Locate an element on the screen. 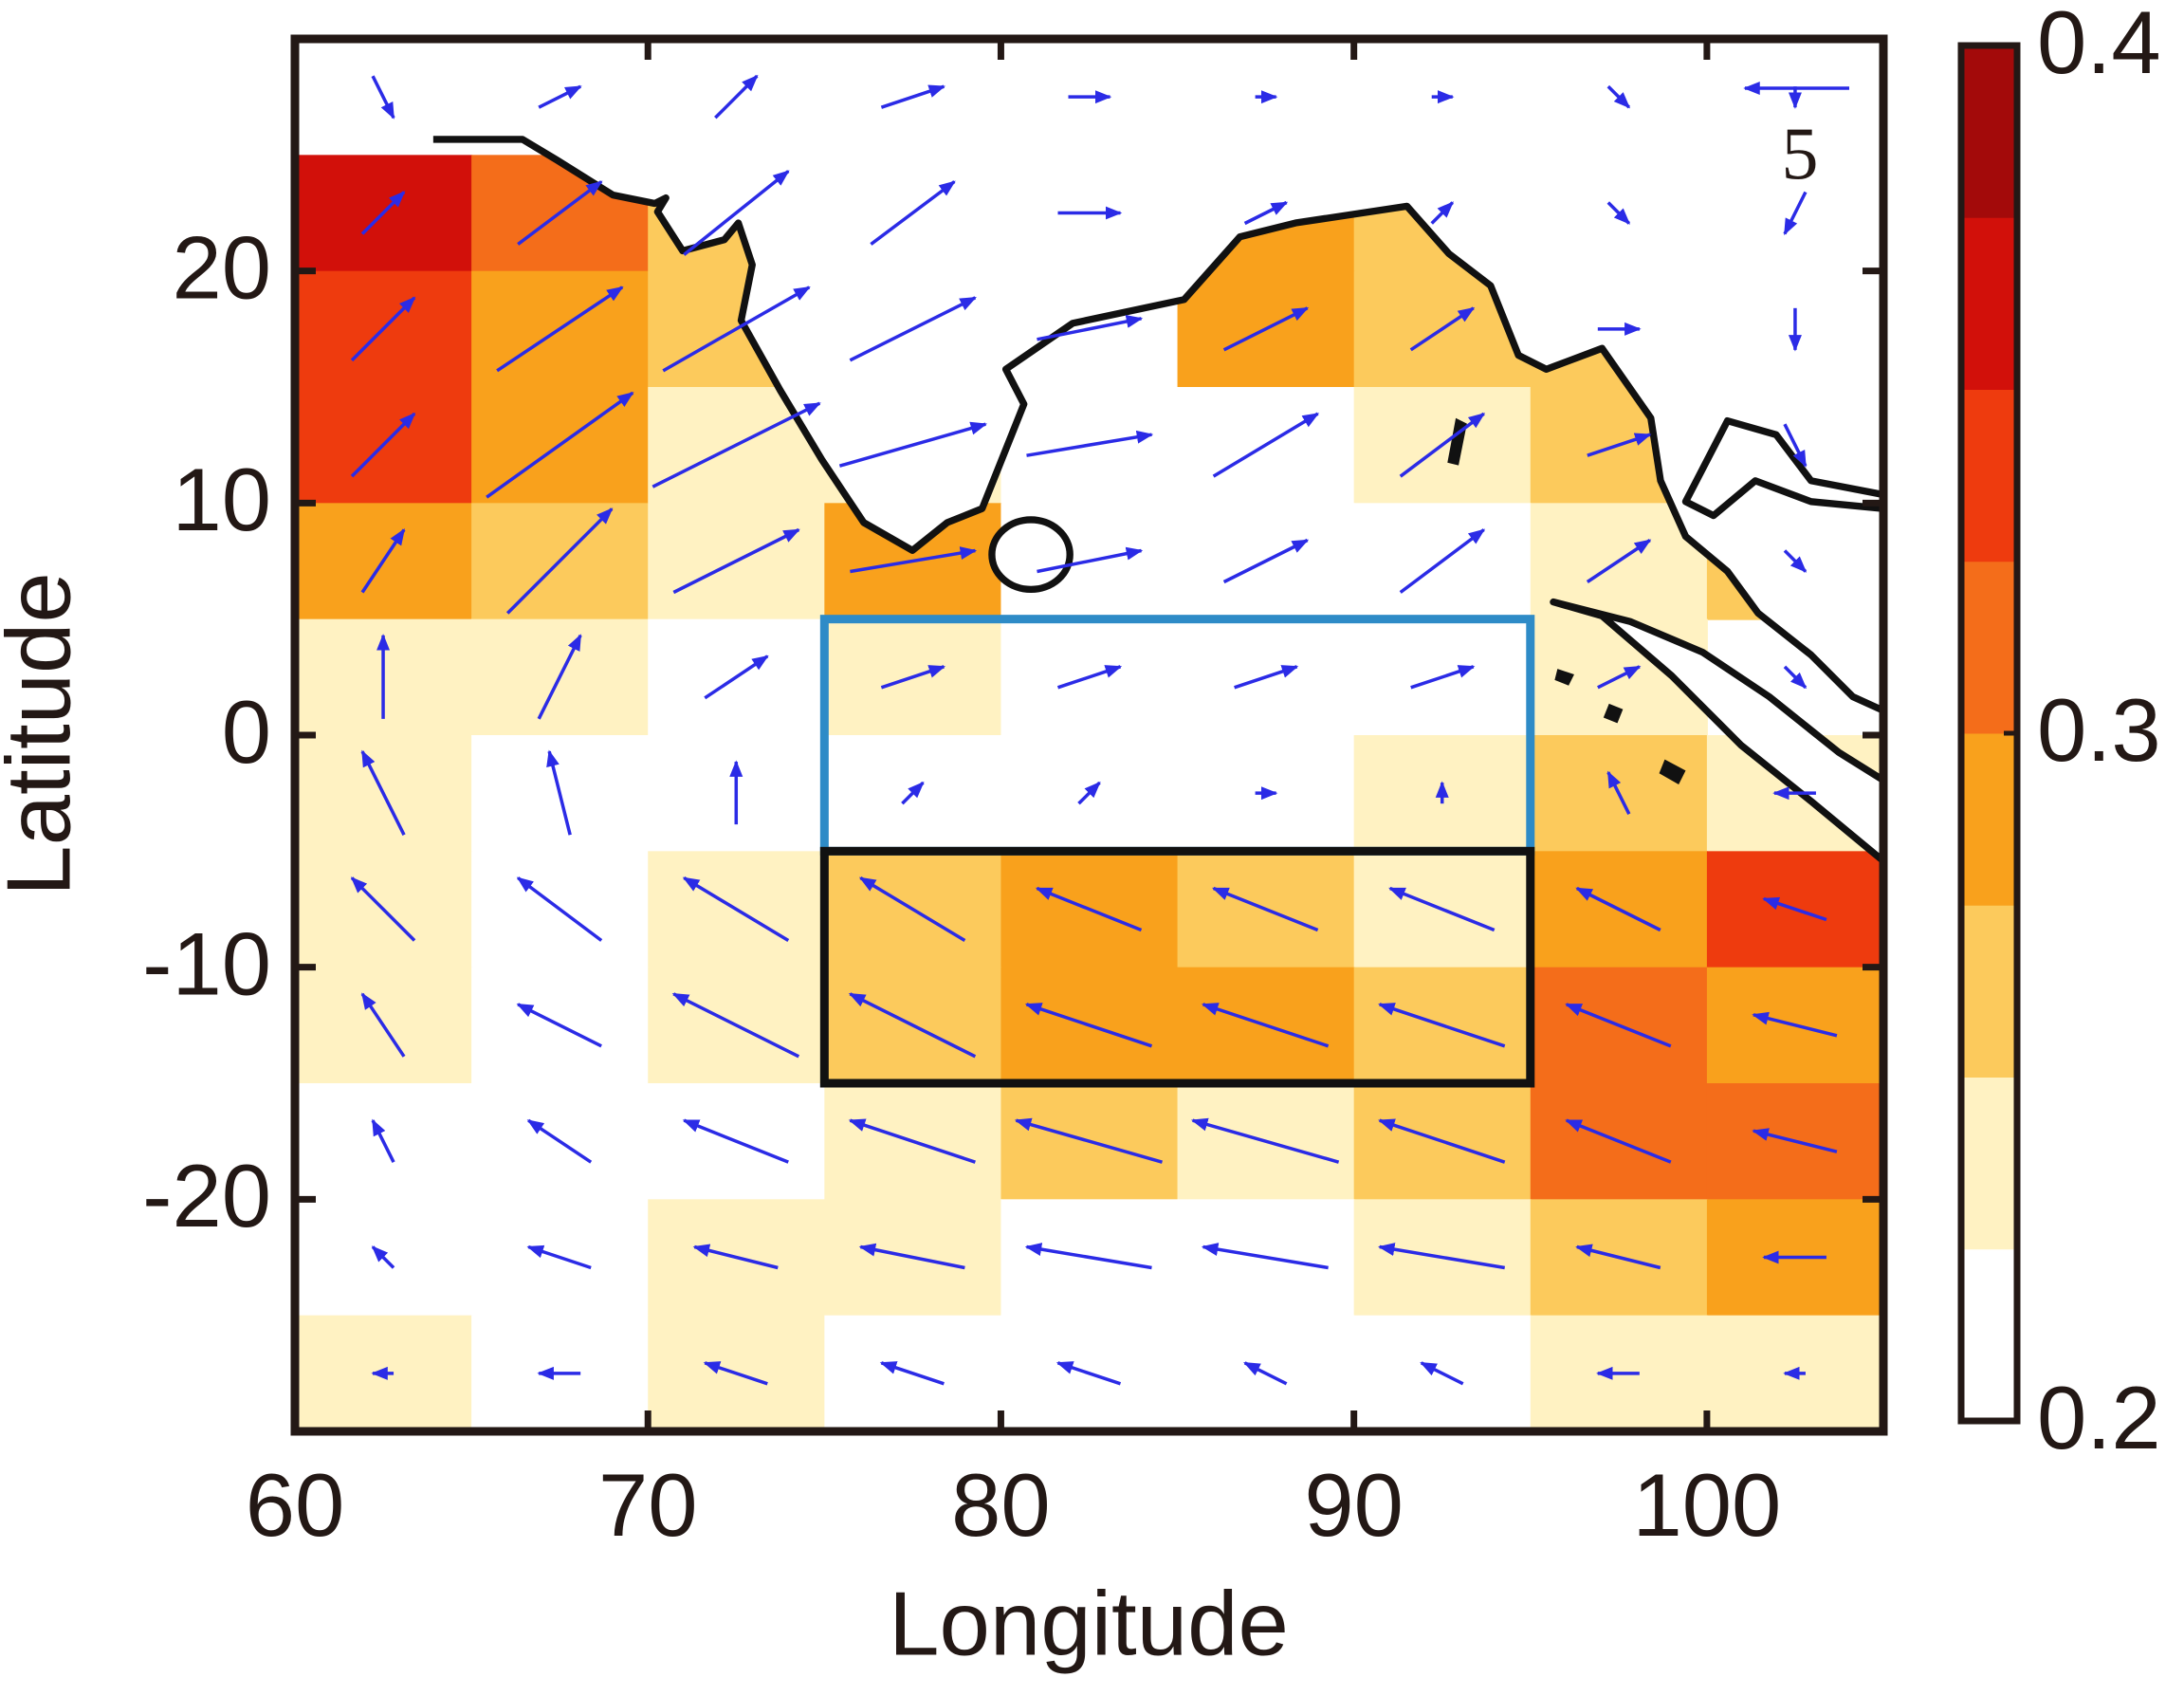 Image resolution: width=2184 pixels, height=1696 pixels. y-tick-label: 10 is located at coordinates (222, 499).